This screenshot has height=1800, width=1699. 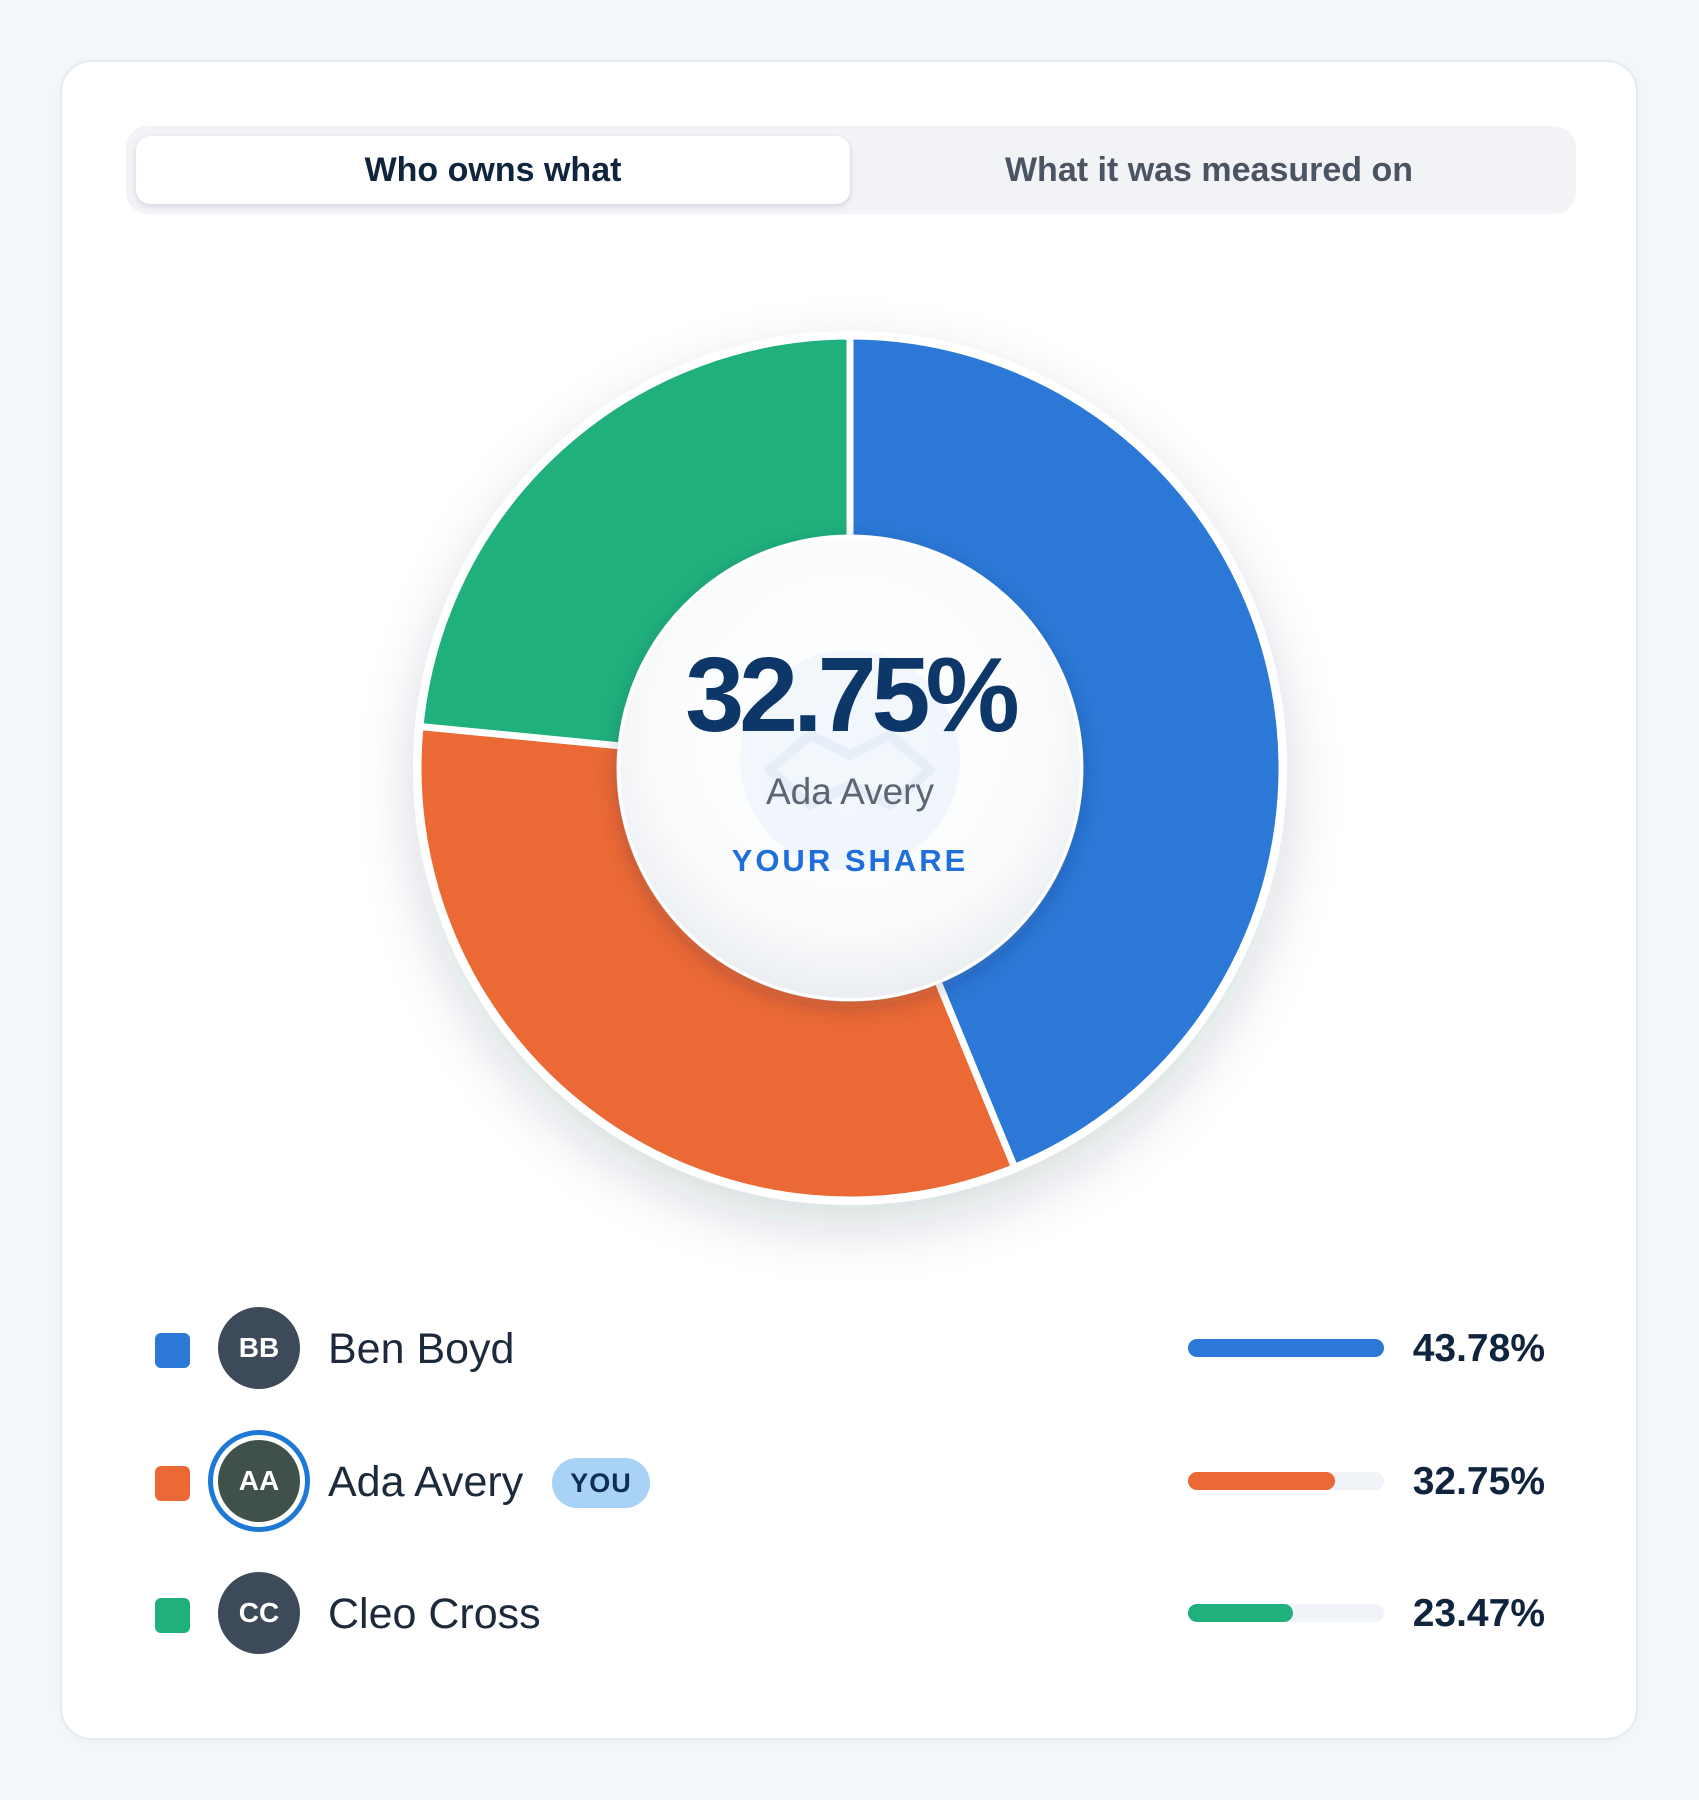 I want to click on tab-what-it-was-measured-on: What it was measured on, so click(x=1209, y=169).